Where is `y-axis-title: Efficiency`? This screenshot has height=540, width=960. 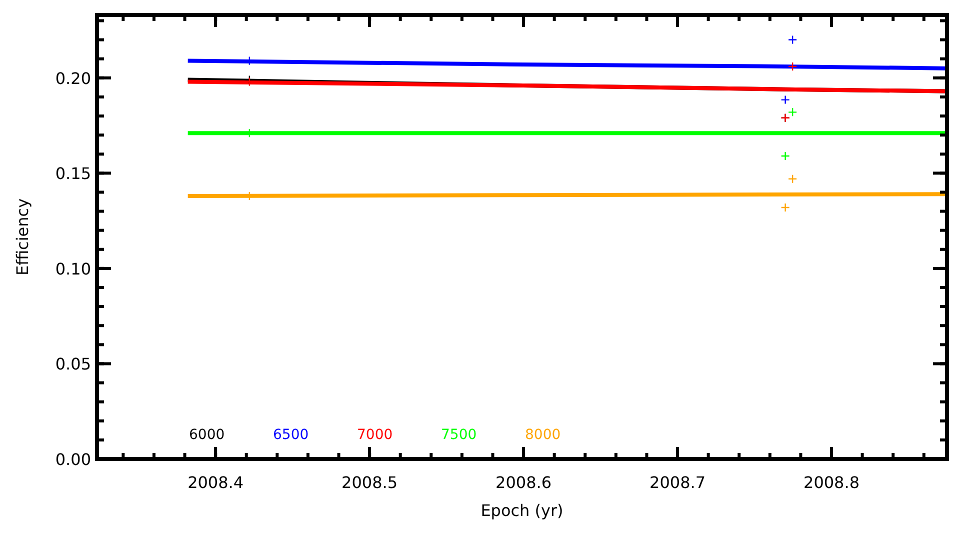 y-axis-title: Efficiency is located at coordinates (22, 237).